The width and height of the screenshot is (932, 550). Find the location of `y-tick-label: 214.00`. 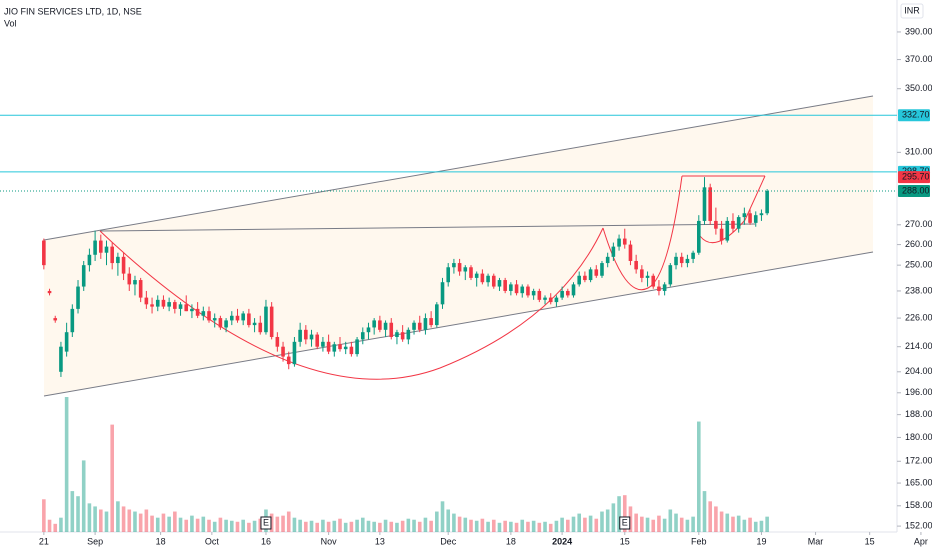

y-tick-label: 214.00 is located at coordinates (918, 346).